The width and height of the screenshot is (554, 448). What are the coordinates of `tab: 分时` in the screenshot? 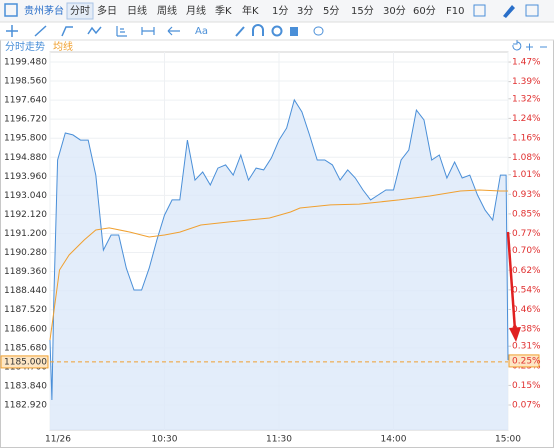 It's located at (80, 11).